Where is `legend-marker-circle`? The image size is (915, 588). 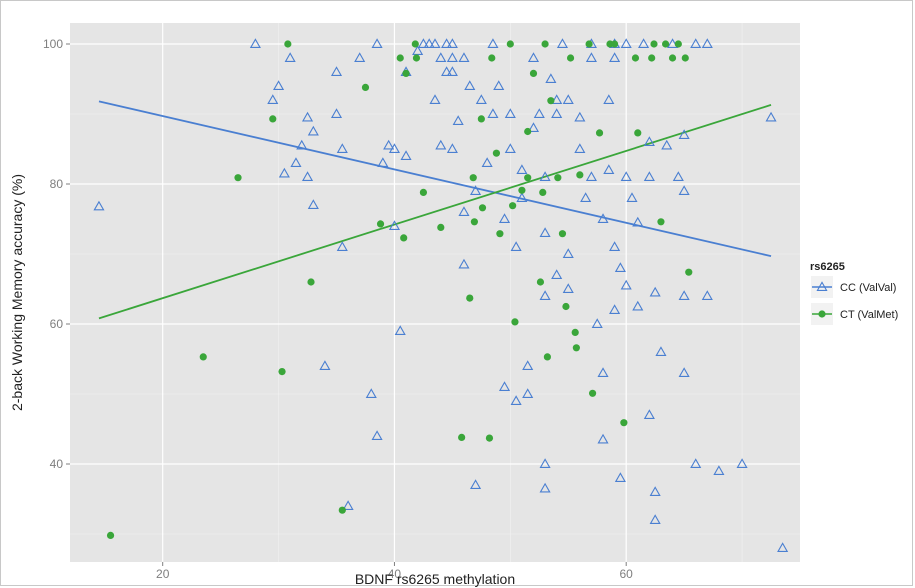
legend-marker-circle is located at coordinates (822, 314).